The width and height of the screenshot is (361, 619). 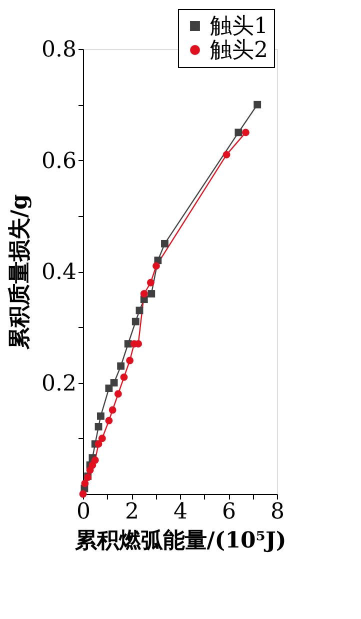 What do you see at coordinates (19, 272) in the screenshot?
I see `y-axis-title: 累积质量损失/g` at bounding box center [19, 272].